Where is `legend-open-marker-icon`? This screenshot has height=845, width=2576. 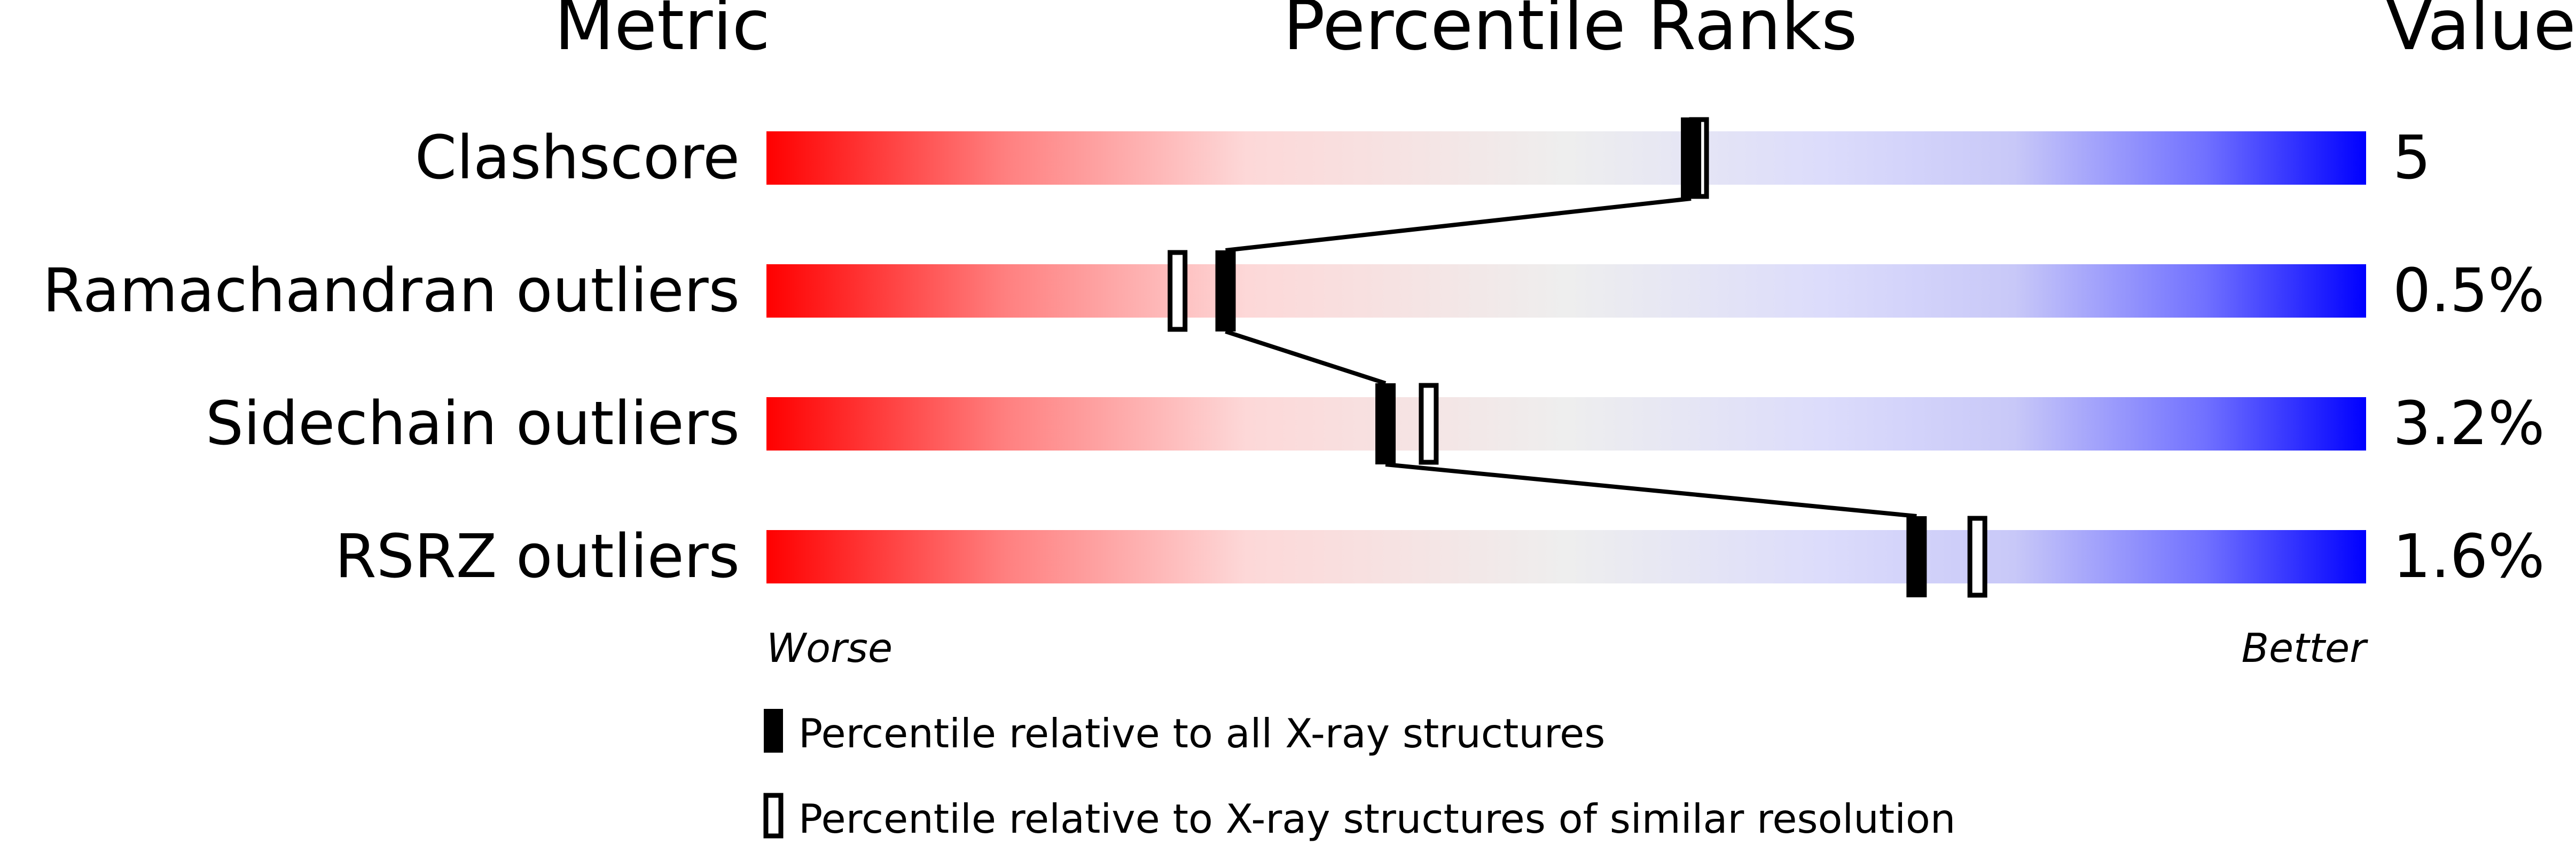
legend-open-marker-icon is located at coordinates (773, 816).